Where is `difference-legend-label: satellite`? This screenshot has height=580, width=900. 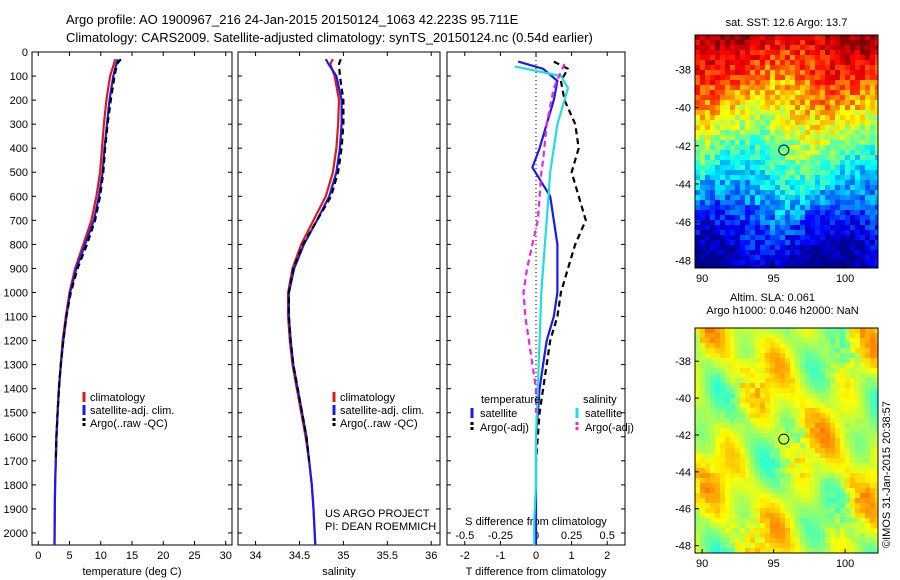 difference-legend-label: satellite is located at coordinates (603, 414).